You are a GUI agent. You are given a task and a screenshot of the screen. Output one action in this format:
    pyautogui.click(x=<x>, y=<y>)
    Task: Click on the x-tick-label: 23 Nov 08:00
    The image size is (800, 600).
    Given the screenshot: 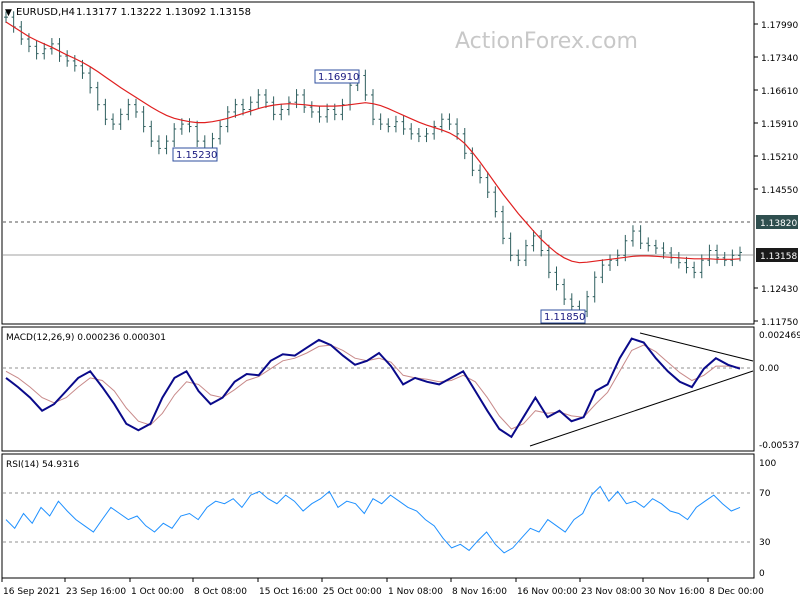 What is the action you would take?
    pyautogui.click(x=611, y=592)
    